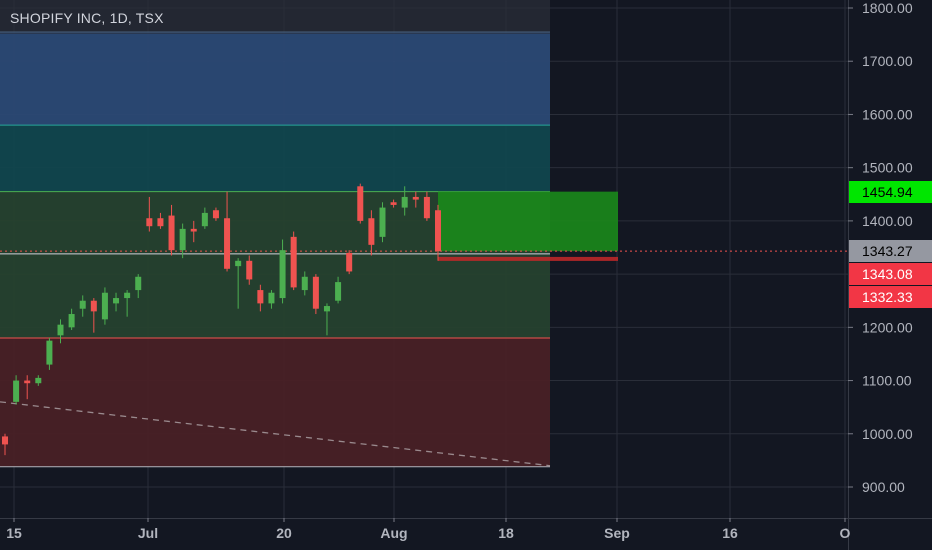 Image resolution: width=932 pixels, height=550 pixels. Describe the element at coordinates (528, 221) in the screenshot. I see `profit-target-box` at that location.